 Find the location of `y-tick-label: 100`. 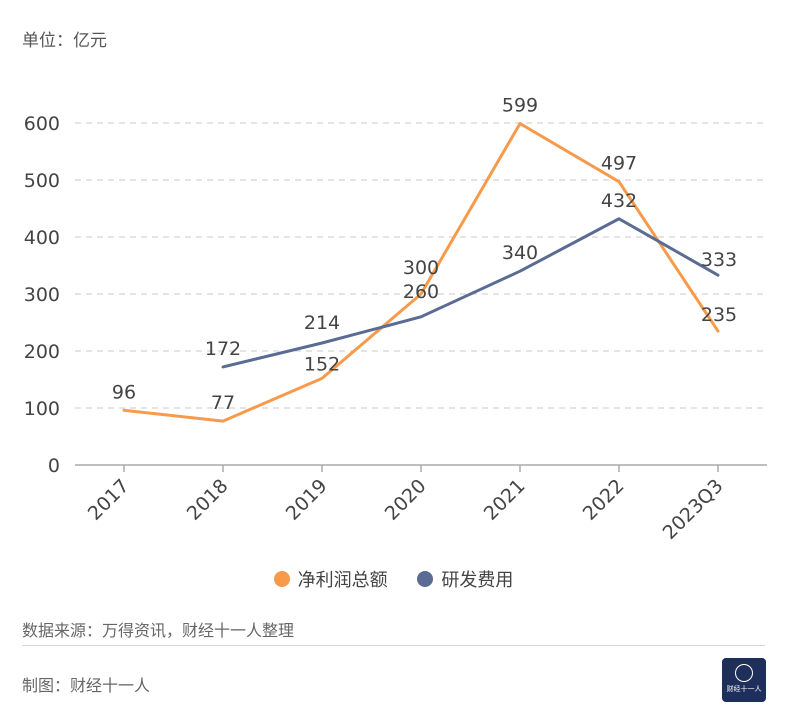

y-tick-label: 100 is located at coordinates (42, 409).